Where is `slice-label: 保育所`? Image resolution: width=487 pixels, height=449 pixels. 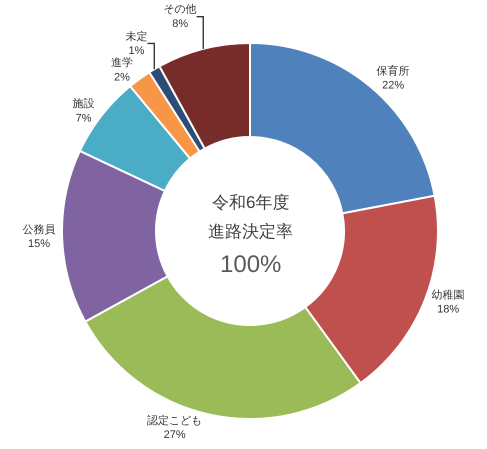 slice-label: 保育所 is located at coordinates (393, 71).